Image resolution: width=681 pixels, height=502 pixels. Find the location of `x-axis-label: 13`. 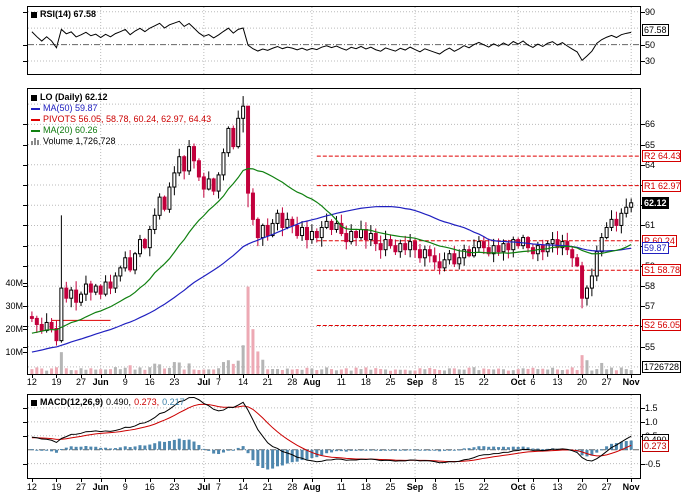

x-axis-label: 13 is located at coordinates (557, 487).